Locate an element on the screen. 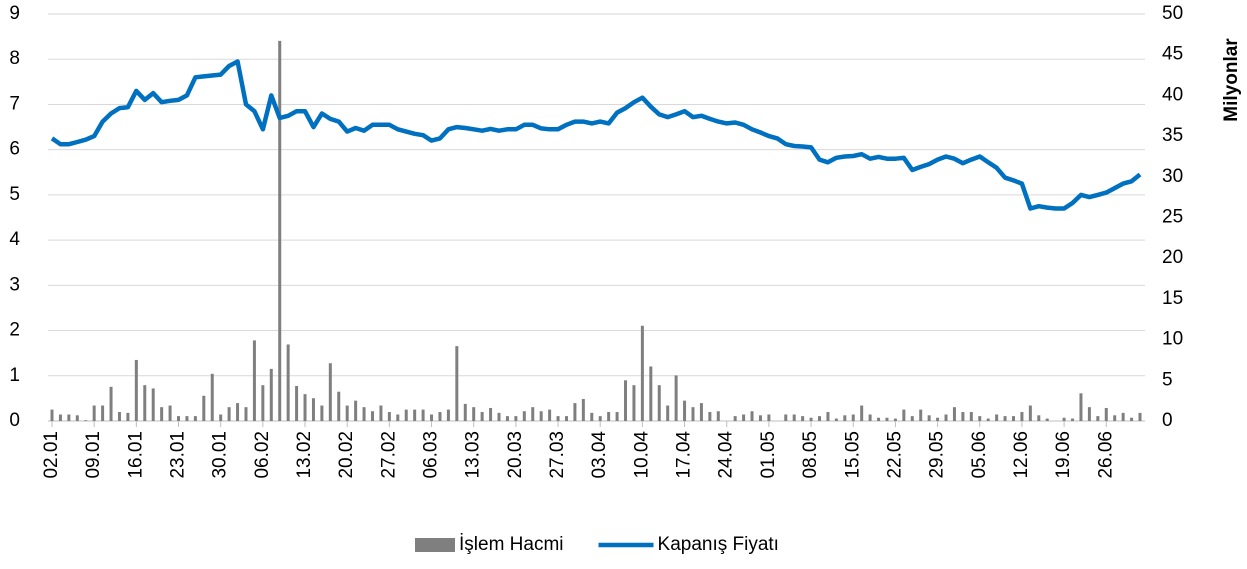 The image size is (1247, 569). x-tick-label: 08.05 is located at coordinates (810, 455).